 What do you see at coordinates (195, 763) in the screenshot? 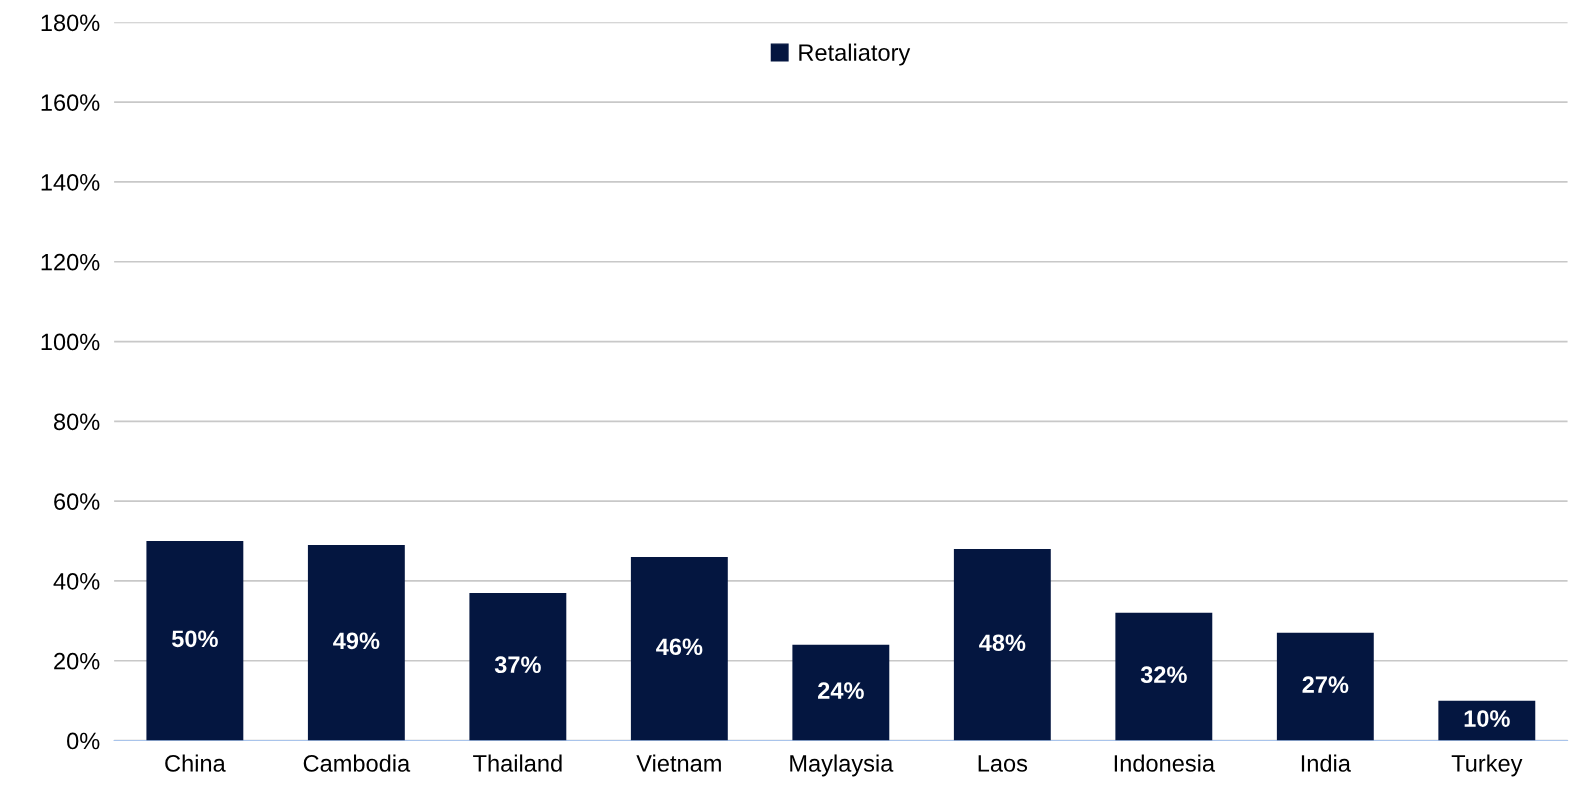
I see `x-tick-label: China` at bounding box center [195, 763].